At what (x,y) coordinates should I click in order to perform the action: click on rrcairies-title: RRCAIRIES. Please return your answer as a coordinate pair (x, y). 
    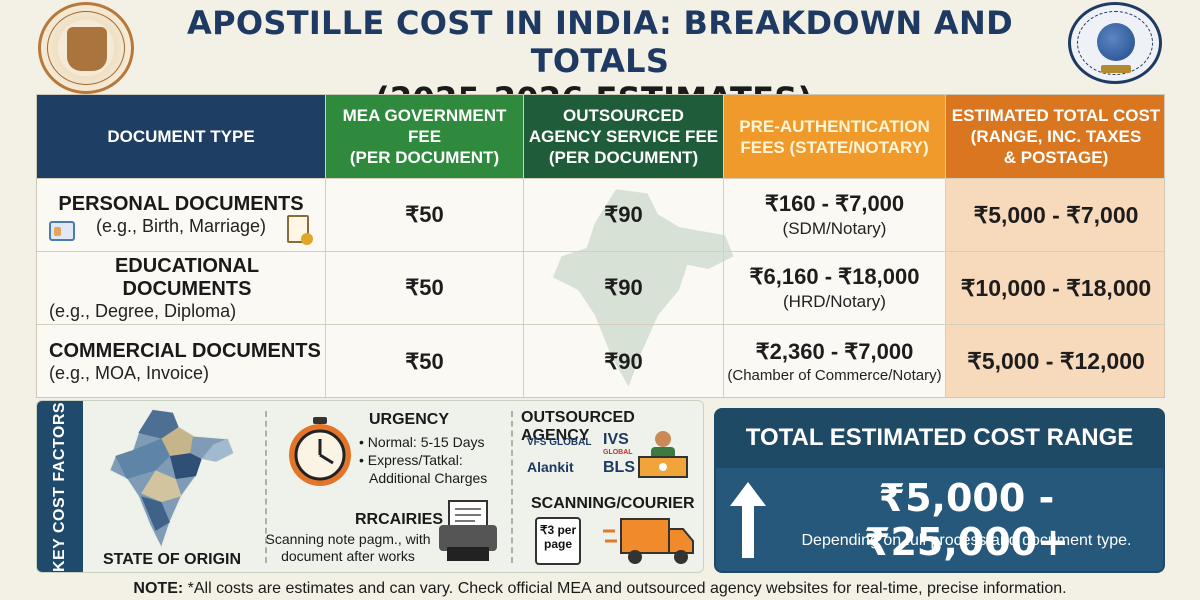
    Looking at the image, I should click on (399, 519).